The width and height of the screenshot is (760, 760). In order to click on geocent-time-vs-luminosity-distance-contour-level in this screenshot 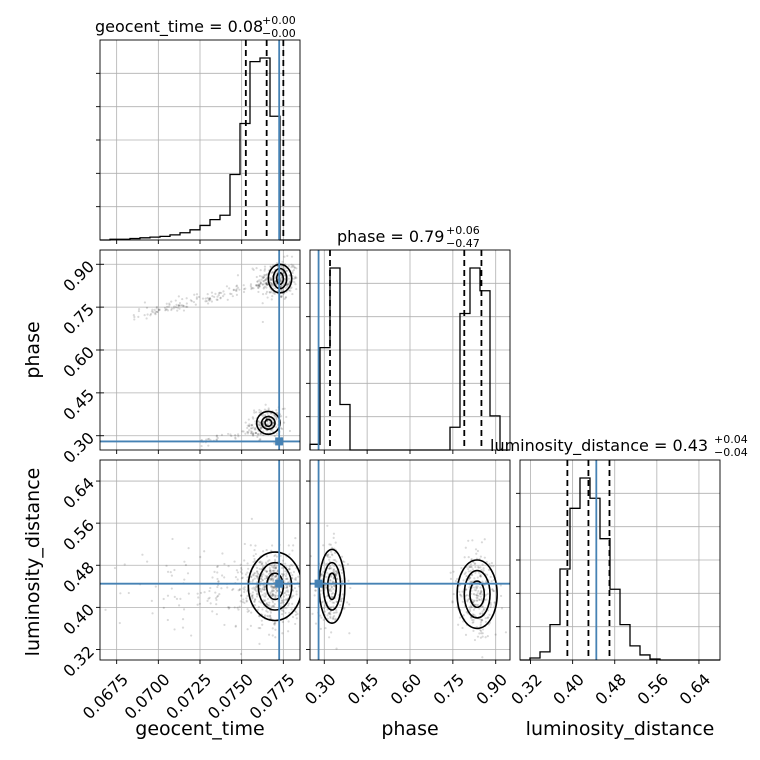, I will do `click(275, 586)`.